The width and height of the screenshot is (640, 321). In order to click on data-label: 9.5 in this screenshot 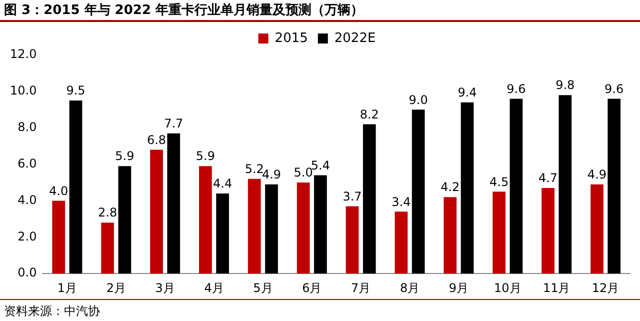, I will do `click(76, 91)`.